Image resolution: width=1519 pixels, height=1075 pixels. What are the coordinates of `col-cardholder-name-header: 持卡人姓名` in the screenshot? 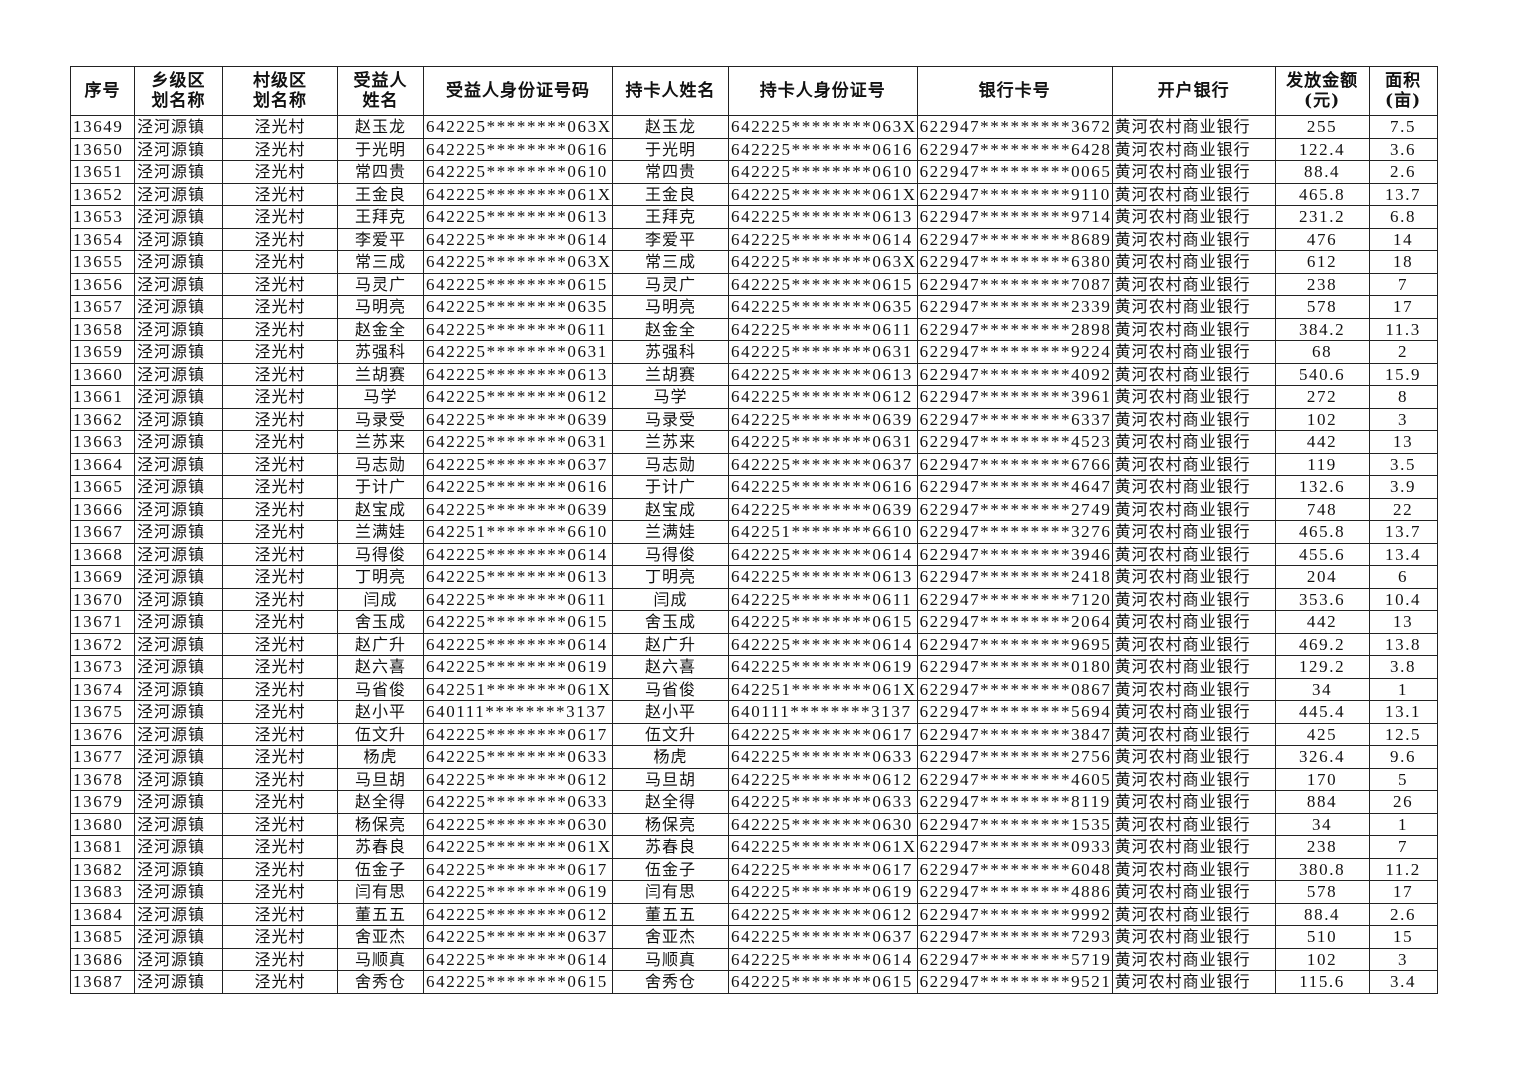 It's located at (670, 91).